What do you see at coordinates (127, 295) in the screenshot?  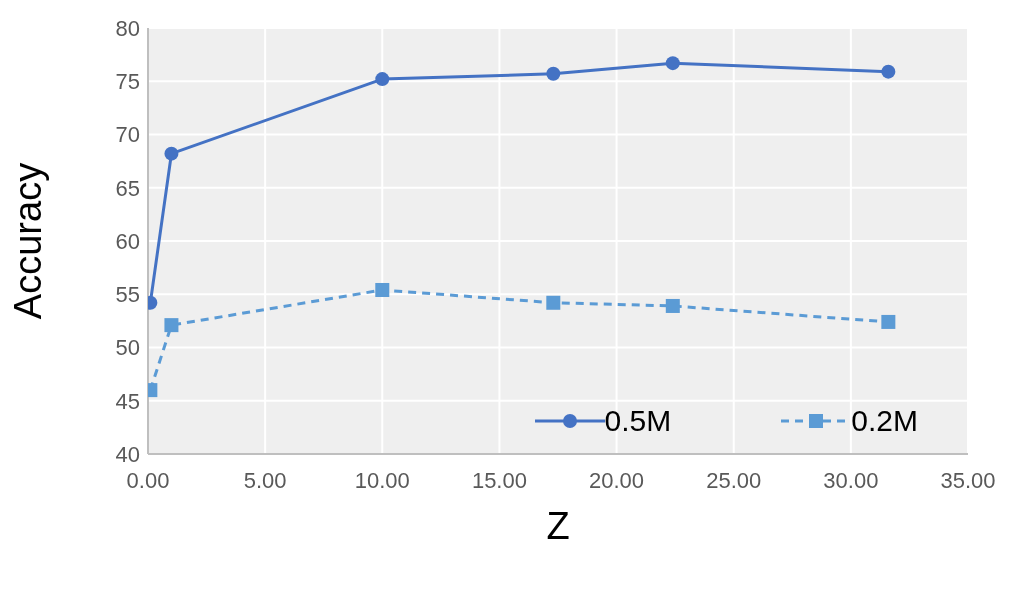 I see `y-tick-label: 55` at bounding box center [127, 295].